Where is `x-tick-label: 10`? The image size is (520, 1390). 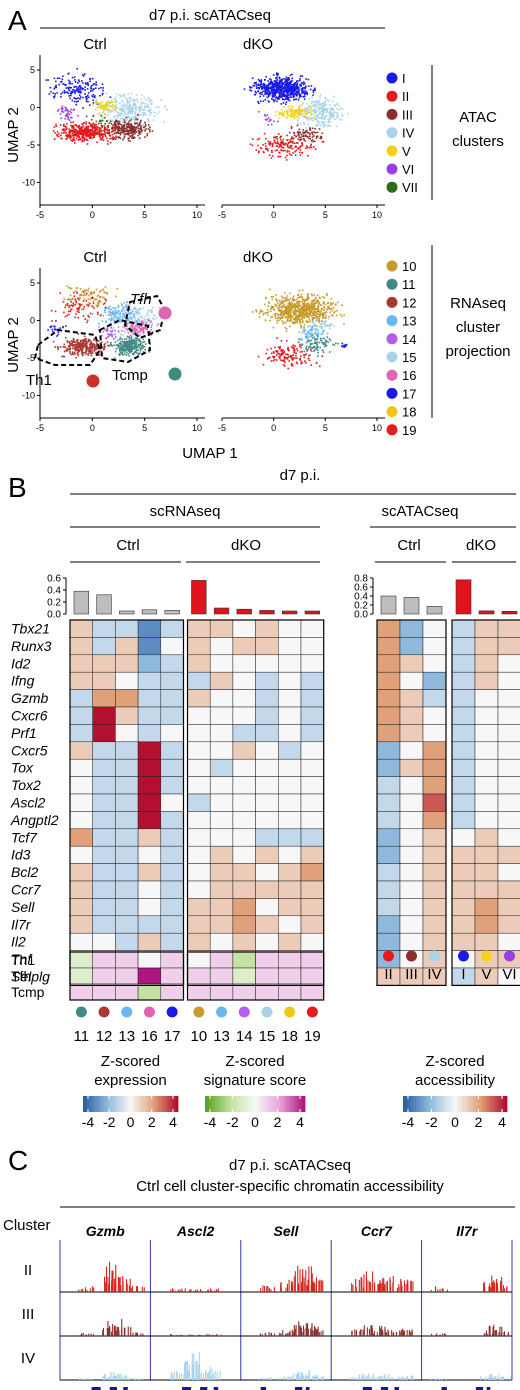 x-tick-label: 10 is located at coordinates (197, 428).